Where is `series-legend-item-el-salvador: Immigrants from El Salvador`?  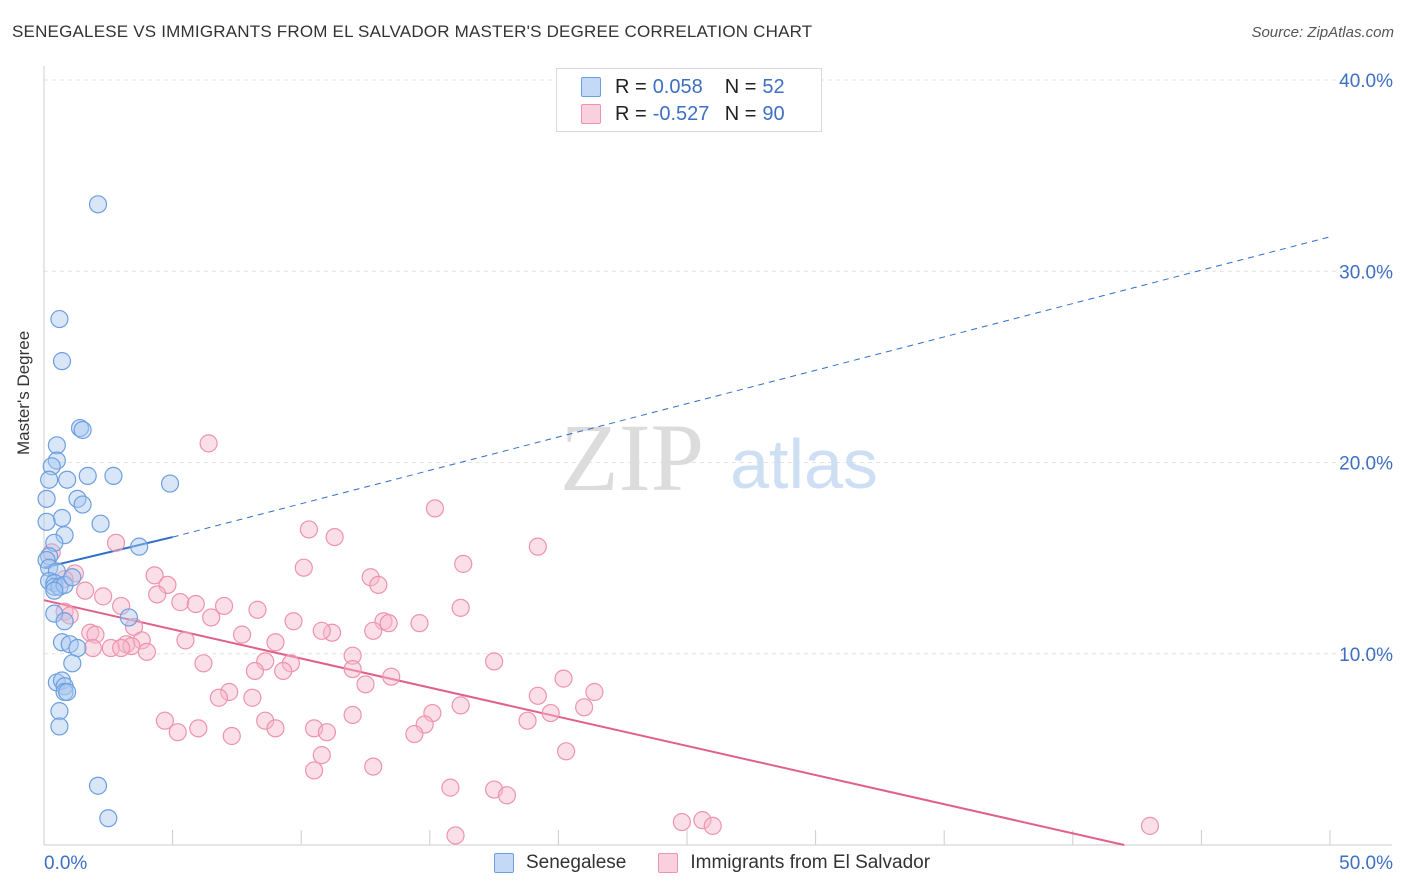
series-legend-item-el-salvador: Immigrants from El Salvador is located at coordinates (794, 863).